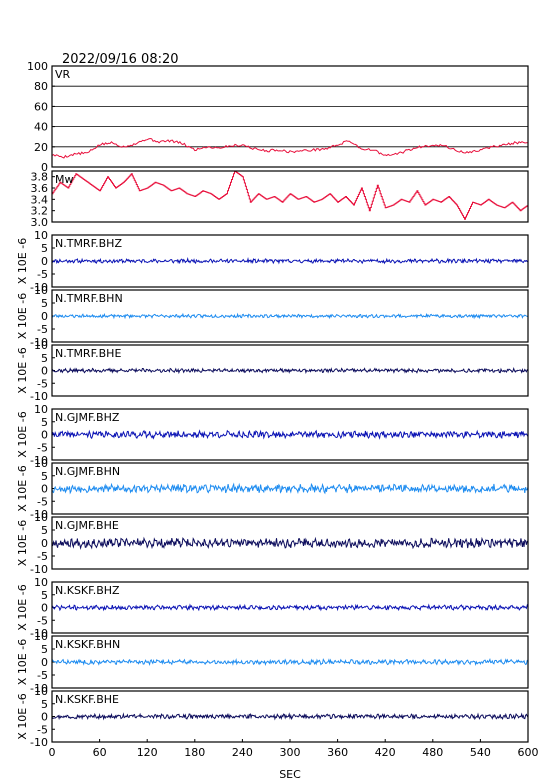  Describe the element at coordinates (41, 86) in the screenshot. I see `y-tick-label: 80` at that location.